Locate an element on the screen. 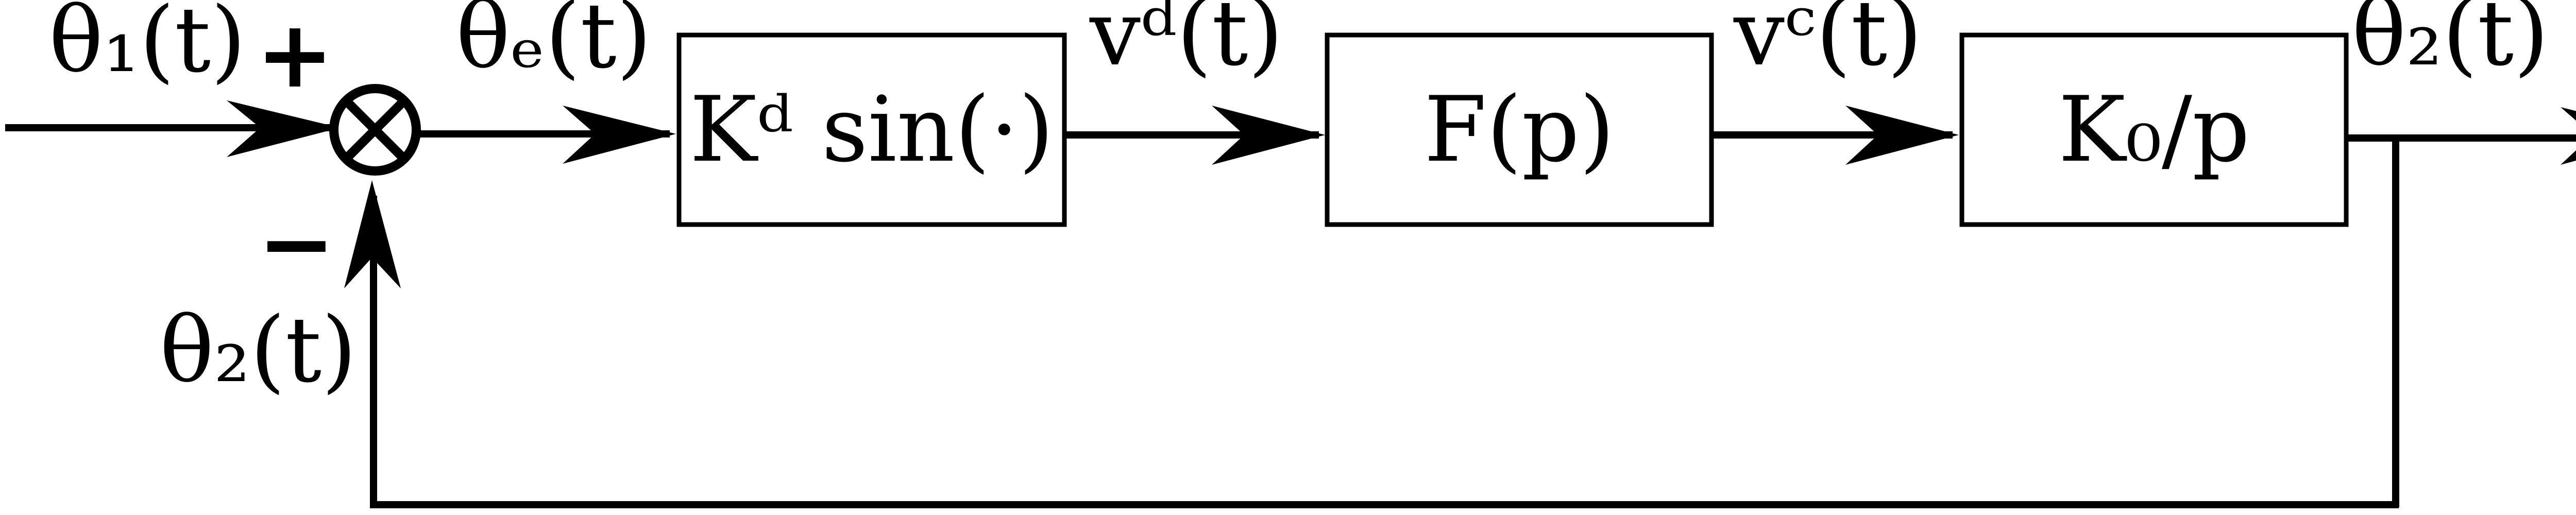 Image resolution: width=2576 pixels, height=515 pixels. vco-block is located at coordinates (2154, 129).